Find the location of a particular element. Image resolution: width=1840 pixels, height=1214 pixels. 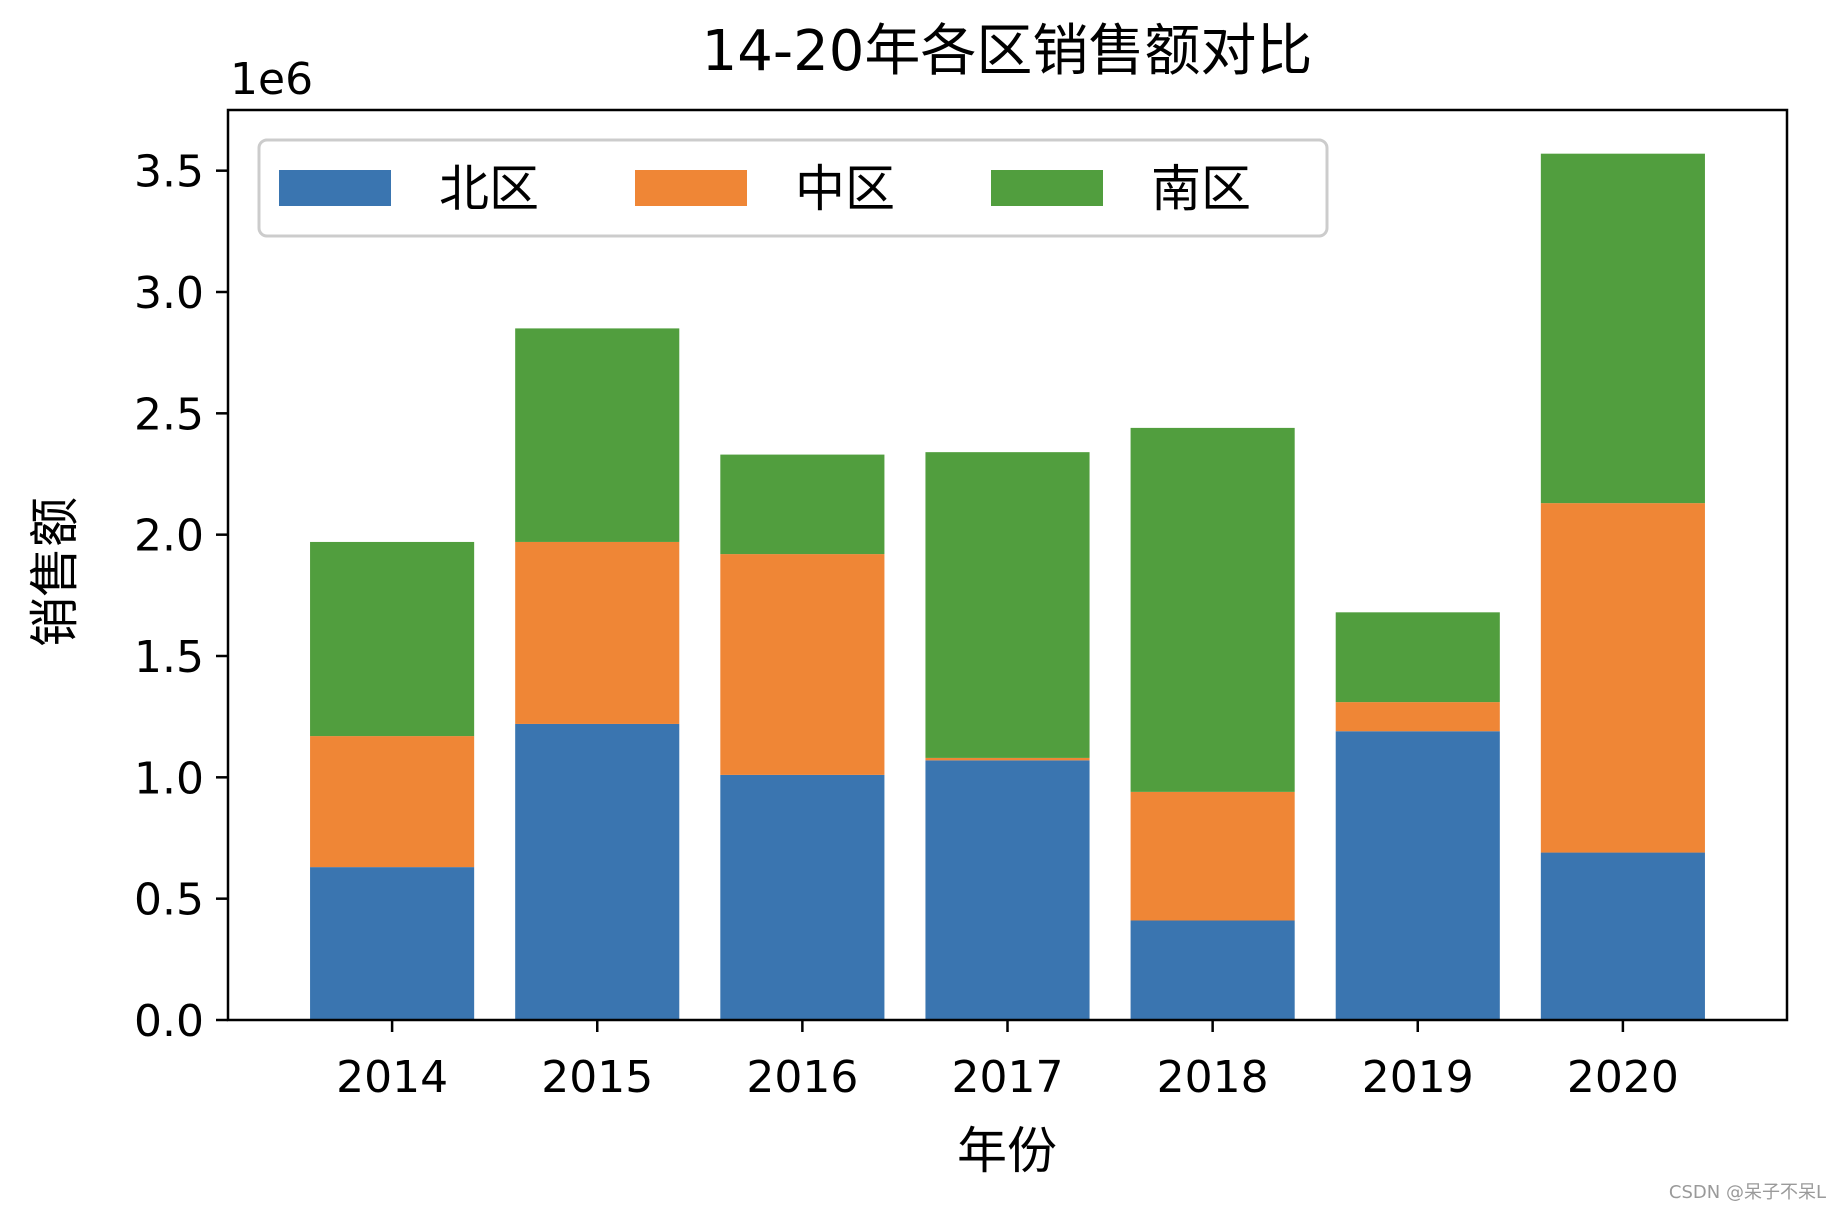

x-tick-label-2017: 2017 is located at coordinates (1008, 1077).